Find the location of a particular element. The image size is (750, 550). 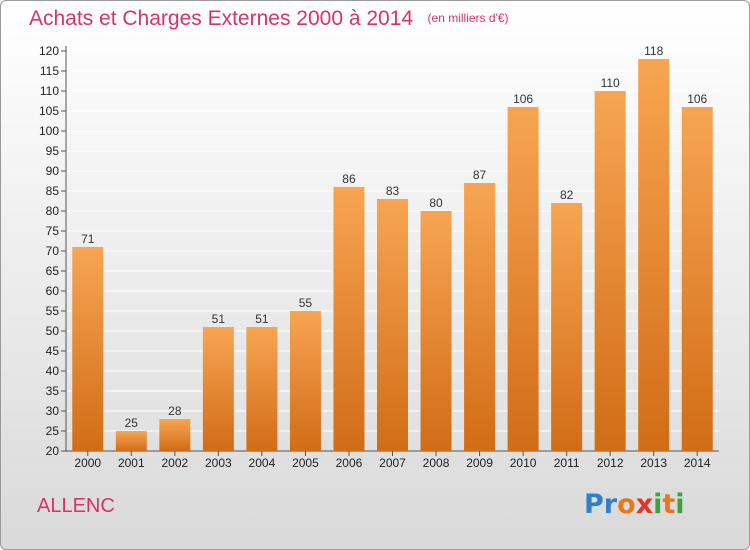

y-tick-label: 95 is located at coordinates (53, 151).